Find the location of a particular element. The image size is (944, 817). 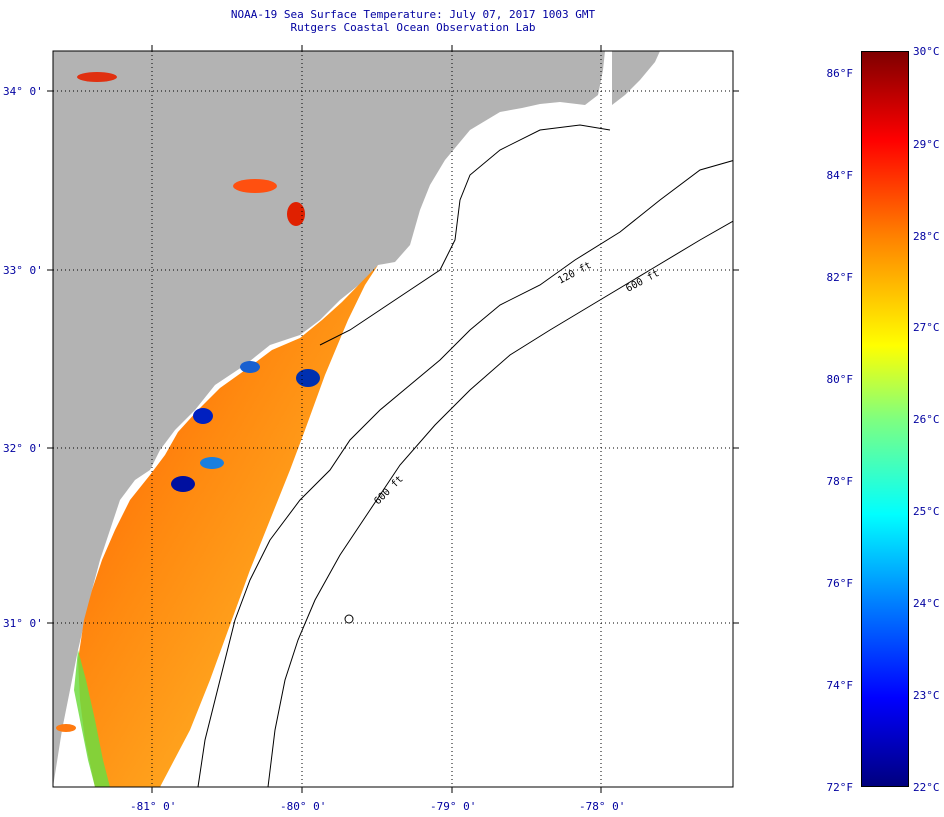

colorbar-c-label: 28°C is located at coordinates (926, 236).